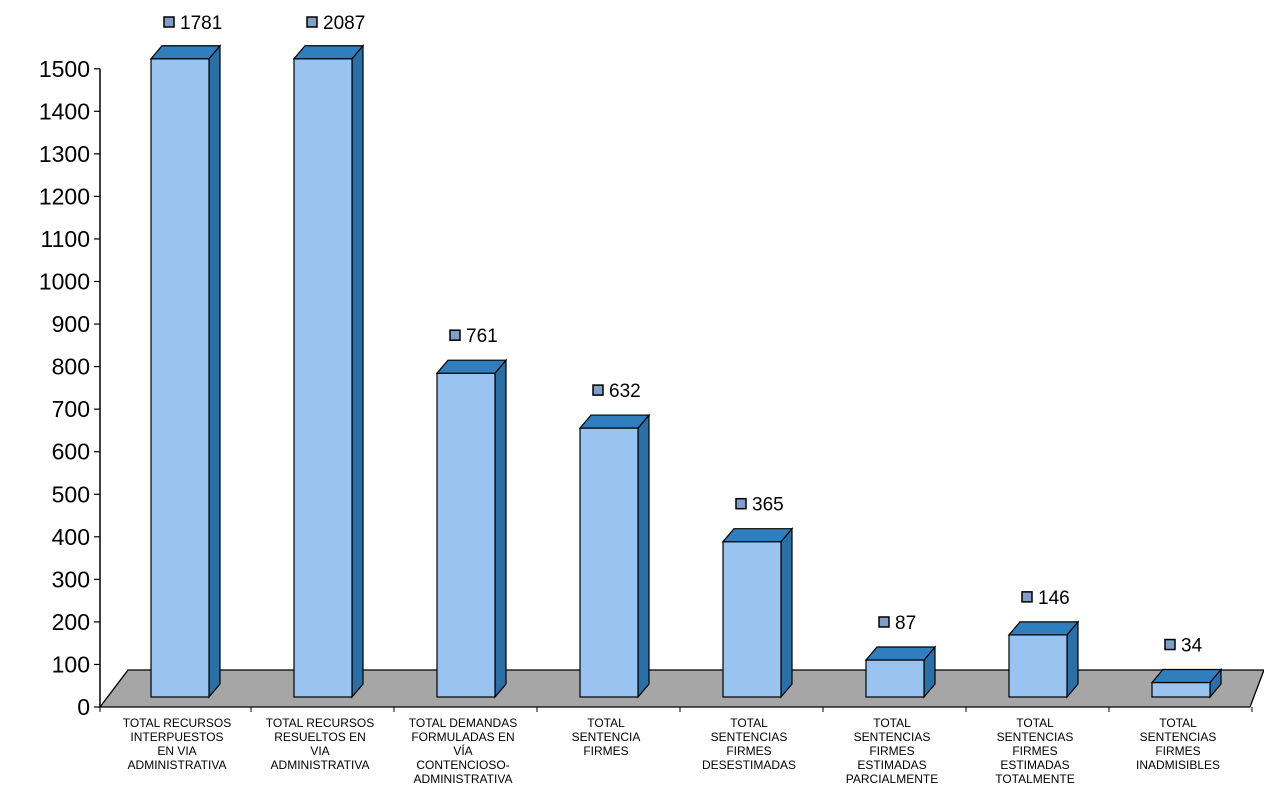 This screenshot has height=796, width=1264. I want to click on category-label-line: FORMULADAS EN, so click(462, 737).